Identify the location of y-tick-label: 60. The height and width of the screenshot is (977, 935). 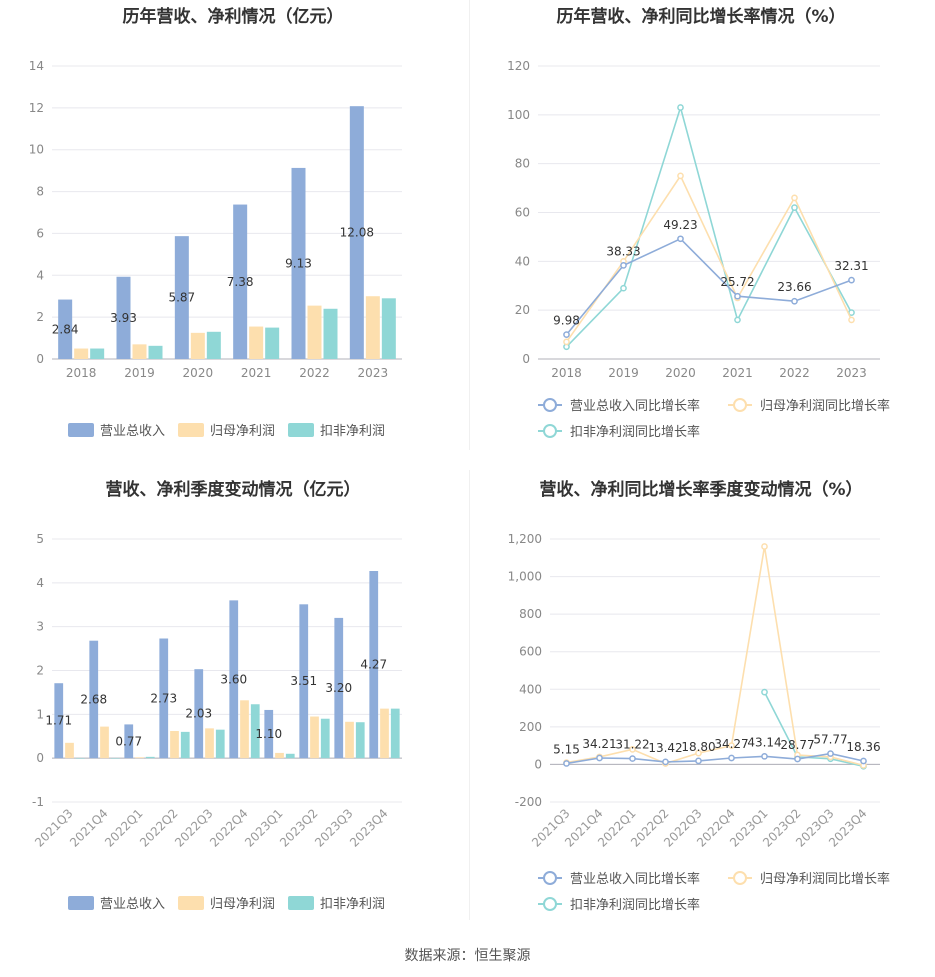
(522, 213).